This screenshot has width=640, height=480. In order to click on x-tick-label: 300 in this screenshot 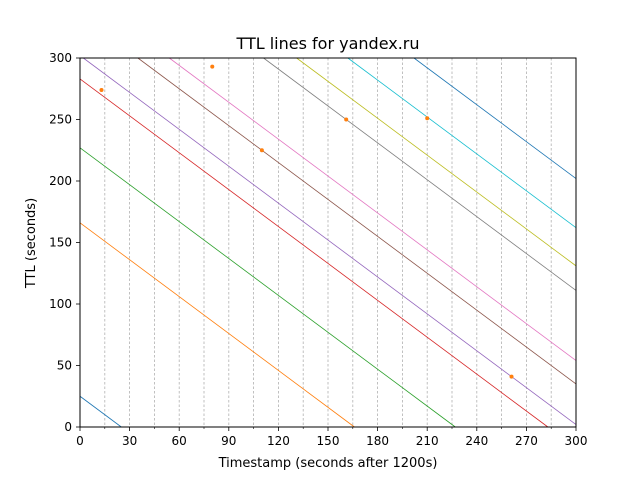, I will do `click(576, 441)`.